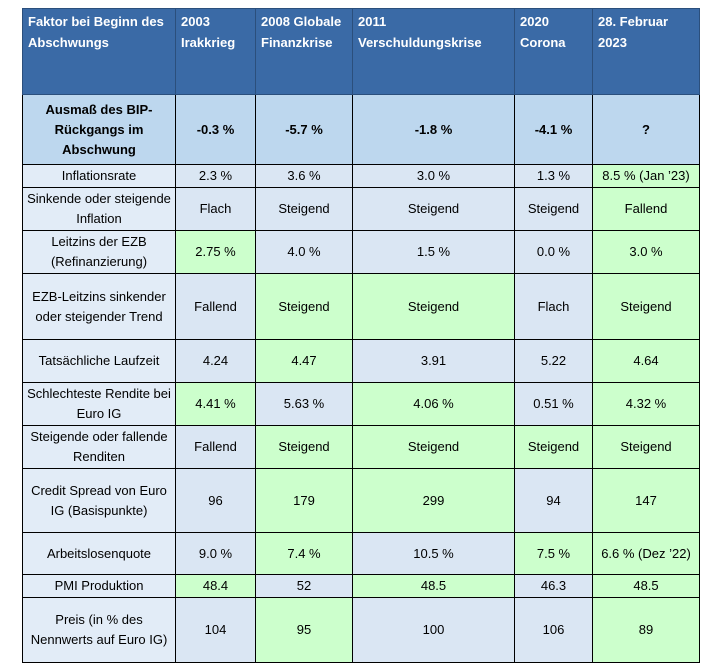 This screenshot has width=717, height=664. What do you see at coordinates (433, 51) in the screenshot?
I see `header-period: 2011 Verschuldungskrise` at bounding box center [433, 51].